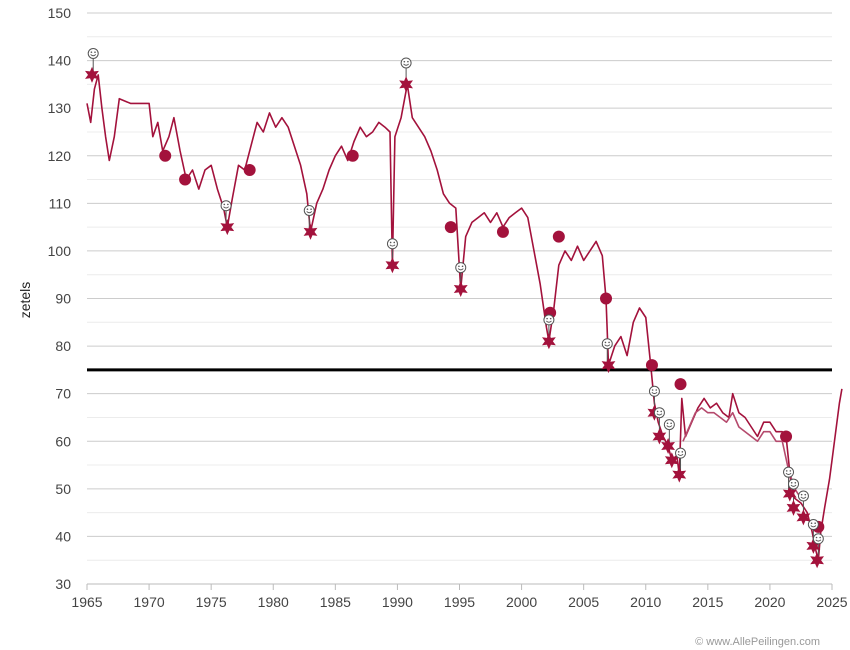 This screenshot has height=650, width=850. Describe the element at coordinates (273, 602) in the screenshot. I see `x-tick-label: 1980` at that location.